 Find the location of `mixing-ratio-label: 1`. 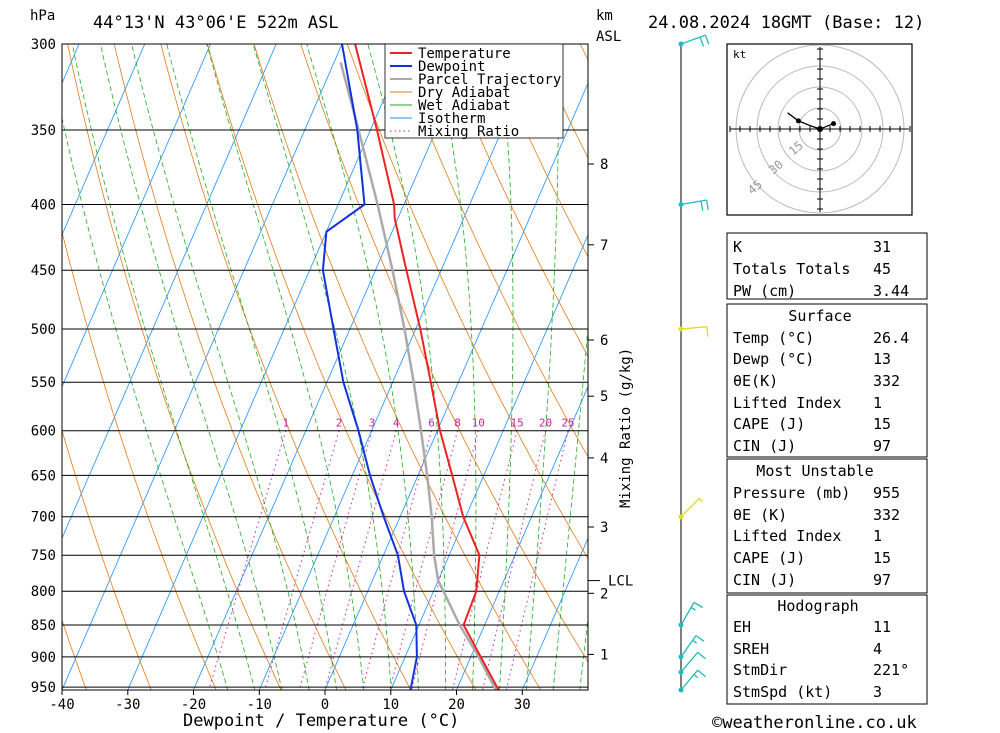

mixing-ratio-label: 1 is located at coordinates (285, 423).